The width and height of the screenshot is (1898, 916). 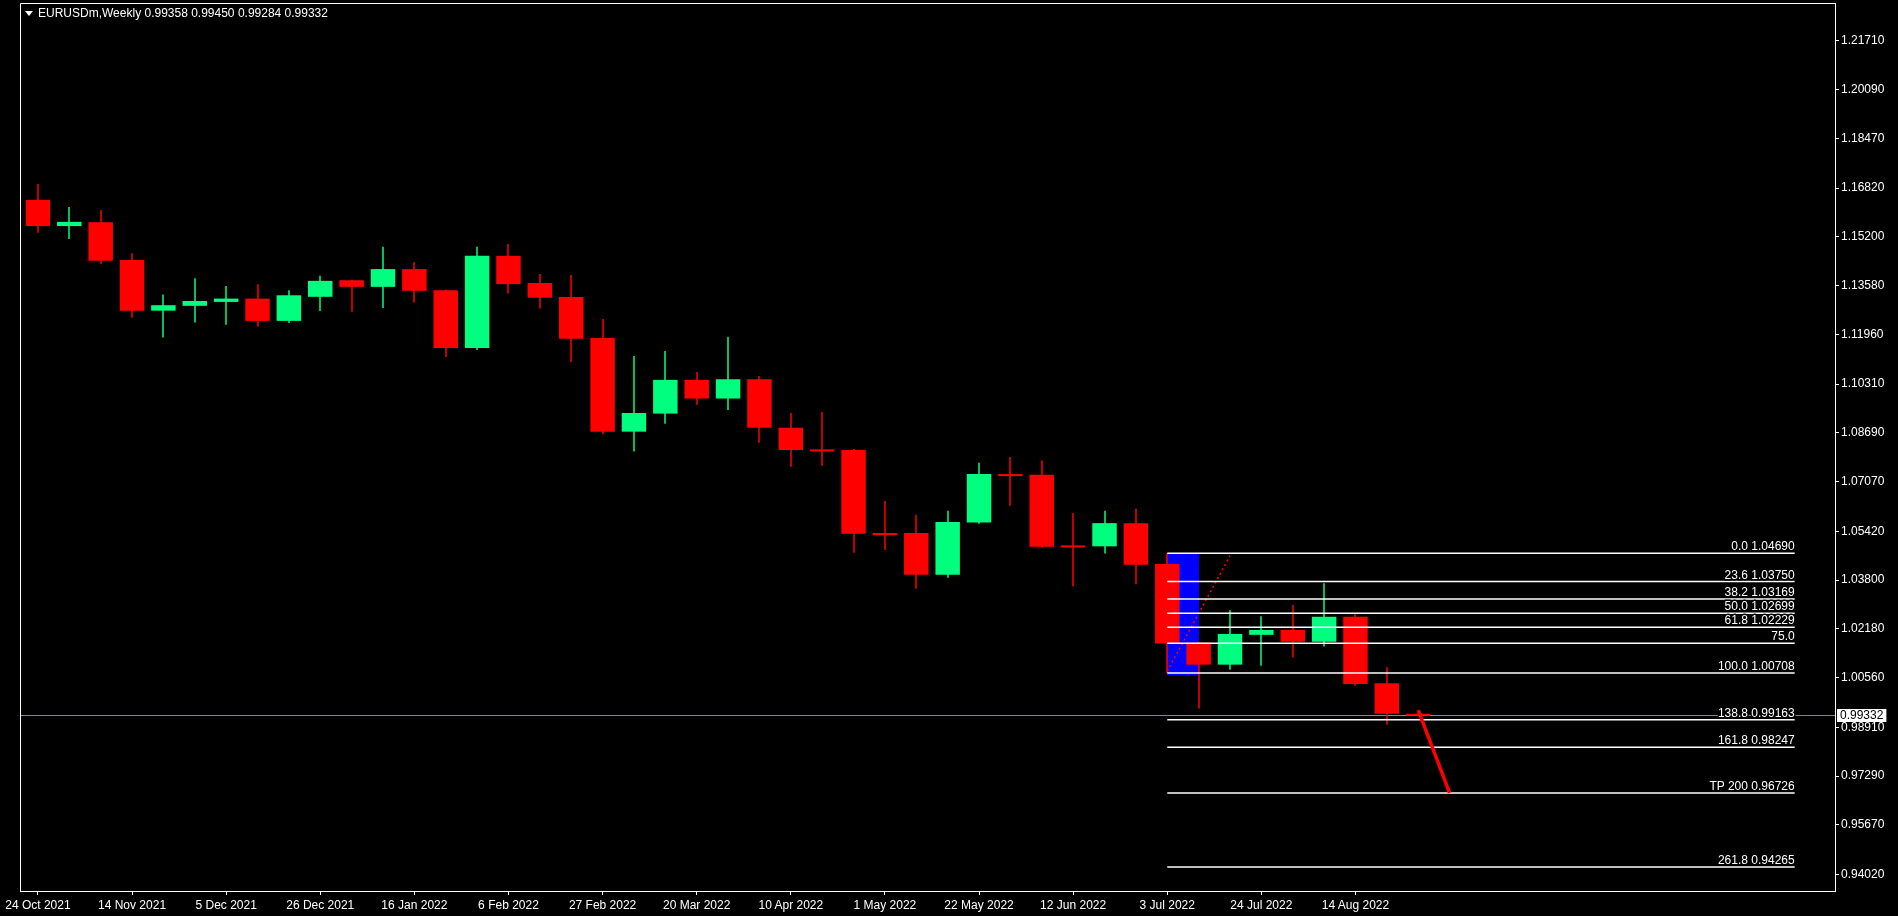 I want to click on x-tick-label: 1 May 2022, so click(x=885, y=904).